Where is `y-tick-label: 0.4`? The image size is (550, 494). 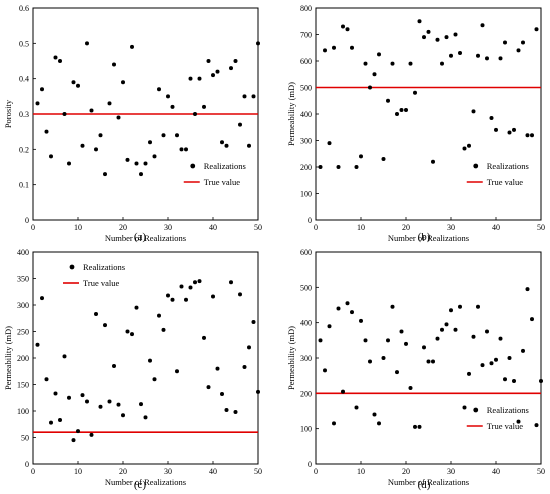 y-tick-label: 0.4 is located at coordinates (24, 79).